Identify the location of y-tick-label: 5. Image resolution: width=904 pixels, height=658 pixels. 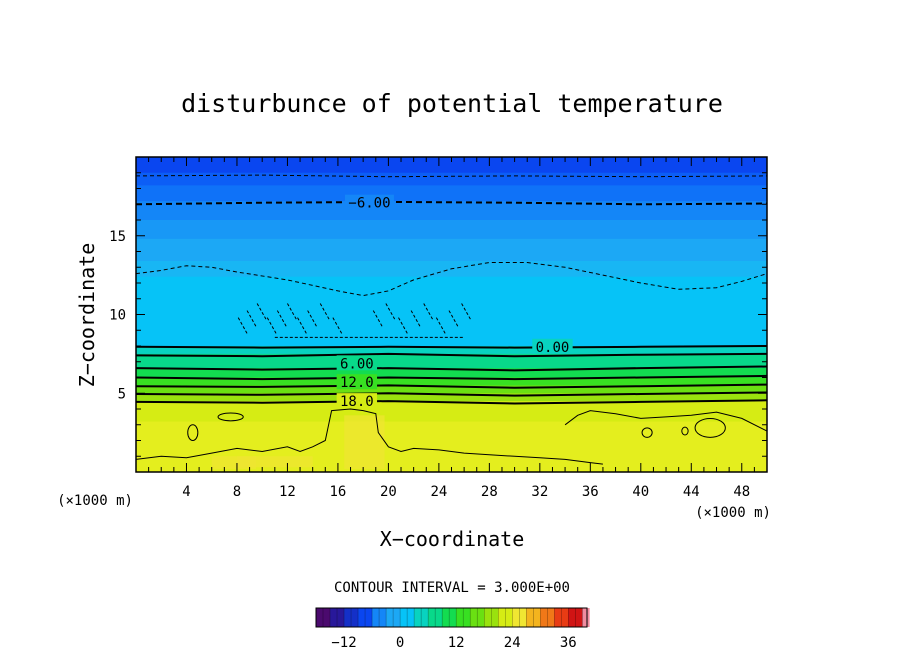
(122, 394).